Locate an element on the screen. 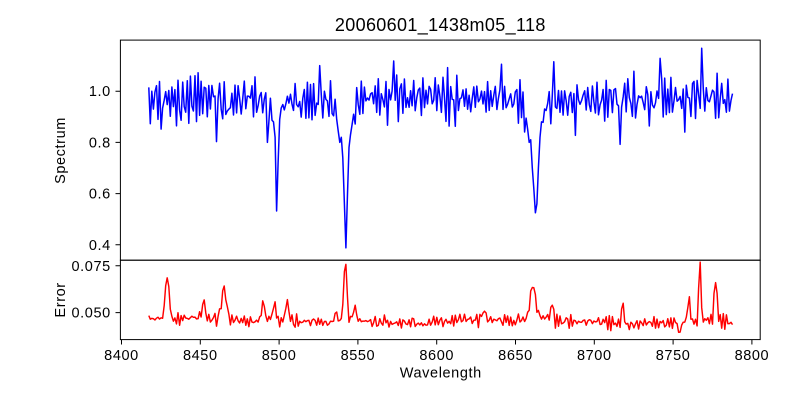 The width and height of the screenshot is (800, 405). svg-text: 0.4 is located at coordinates (100, 246).